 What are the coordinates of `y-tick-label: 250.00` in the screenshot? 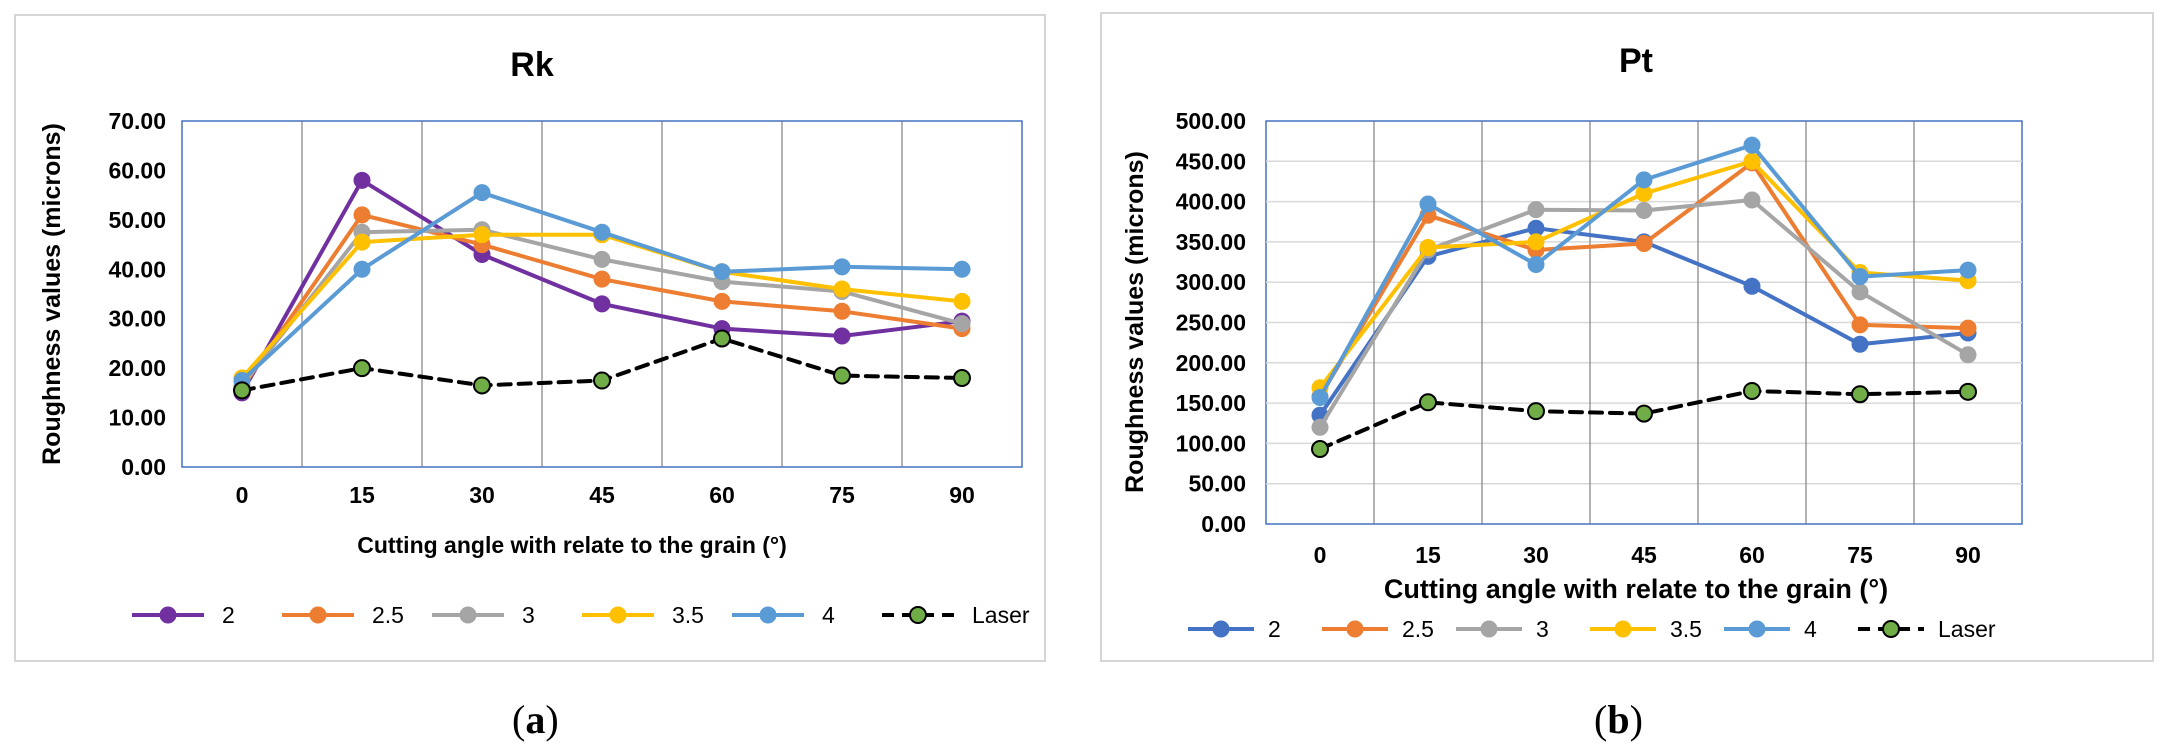 It's located at (1211, 323).